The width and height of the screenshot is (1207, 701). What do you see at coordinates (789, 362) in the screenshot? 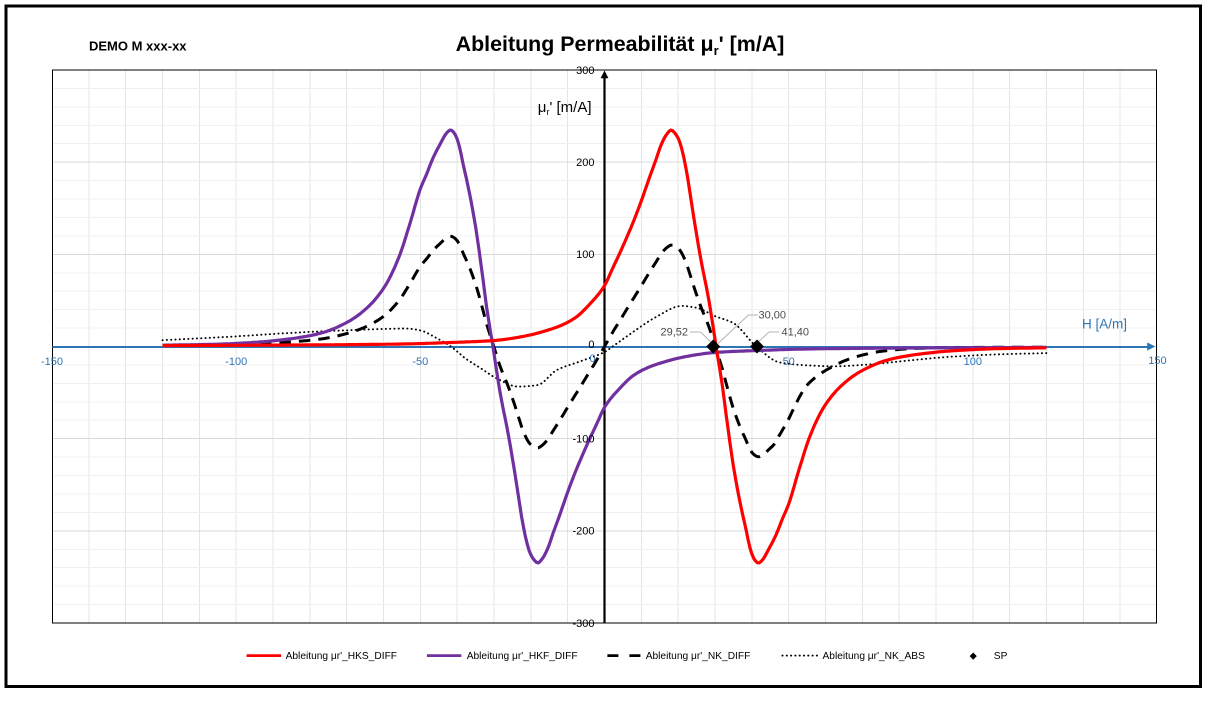
I see `svg-text: 50` at bounding box center [789, 362].